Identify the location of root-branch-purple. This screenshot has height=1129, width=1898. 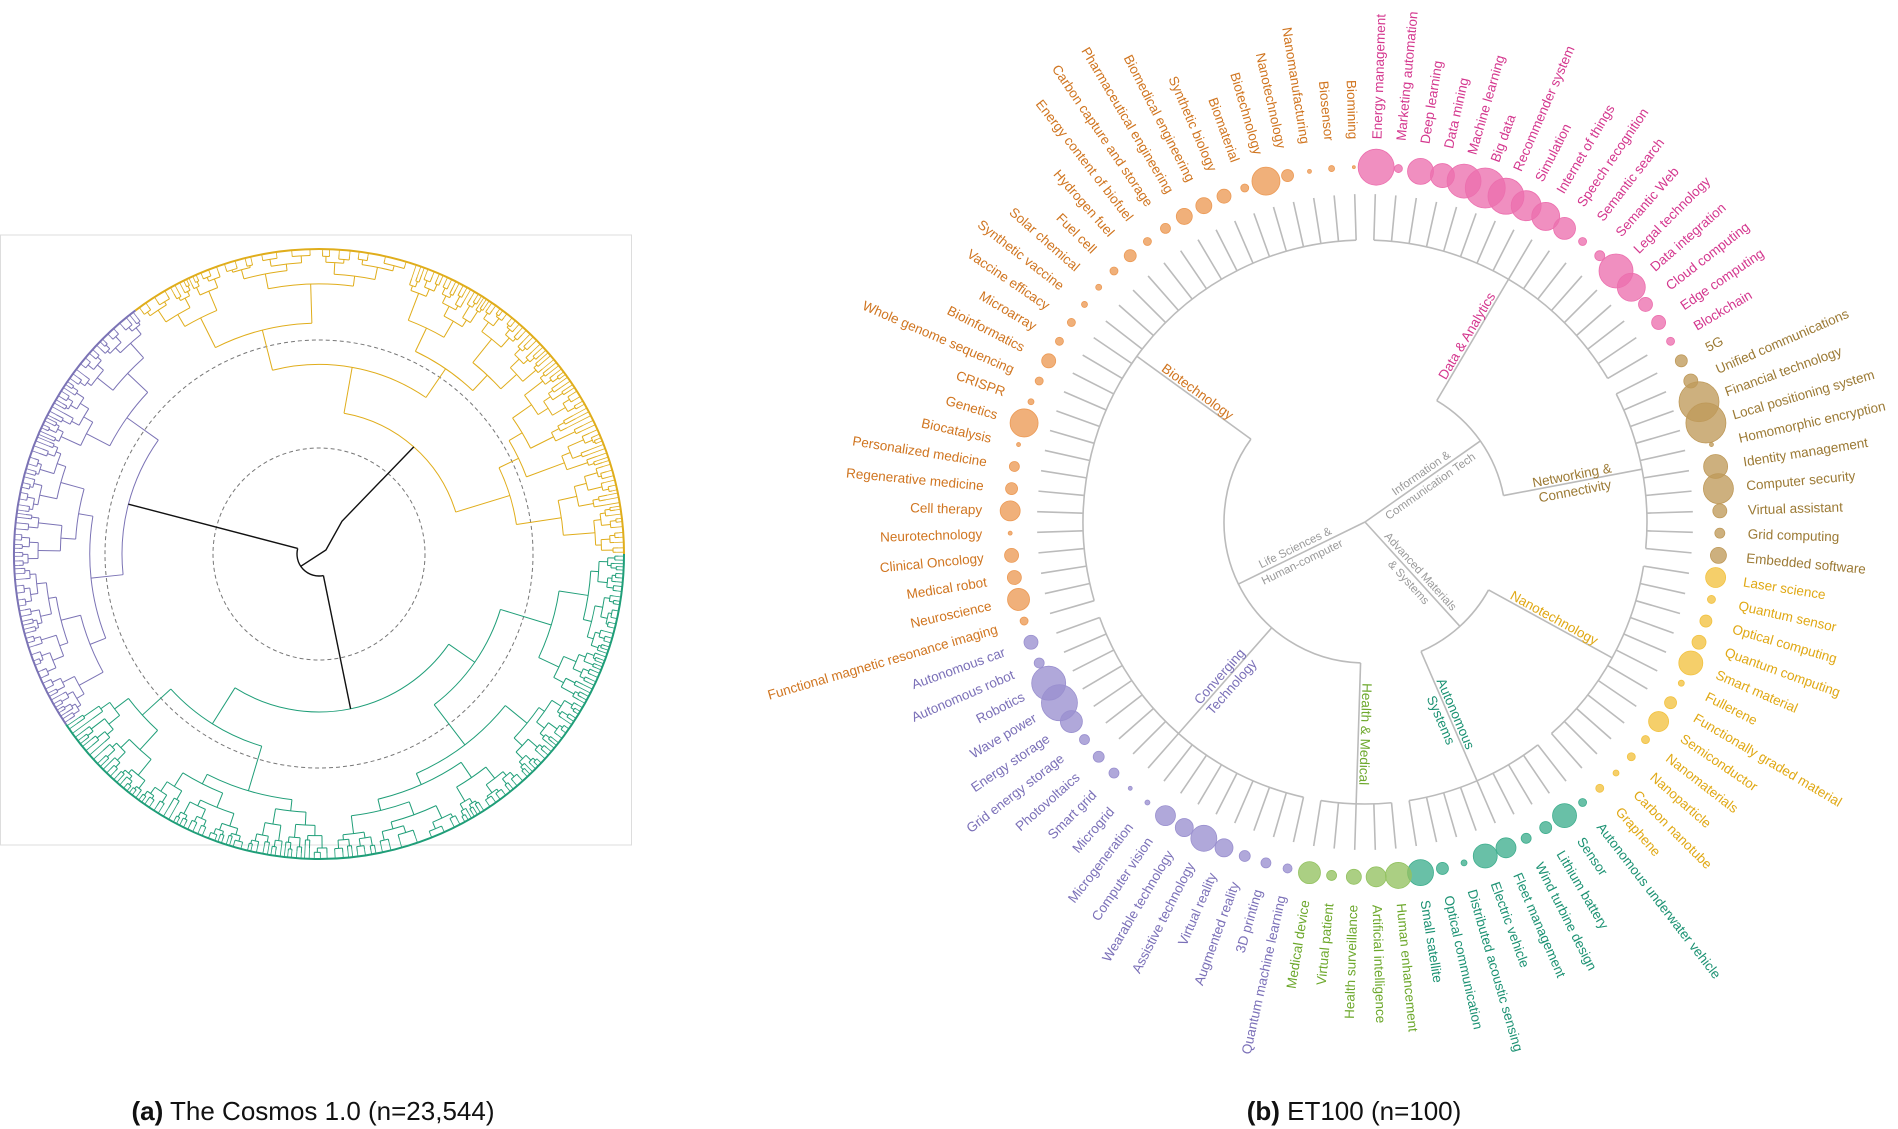
(213, 526).